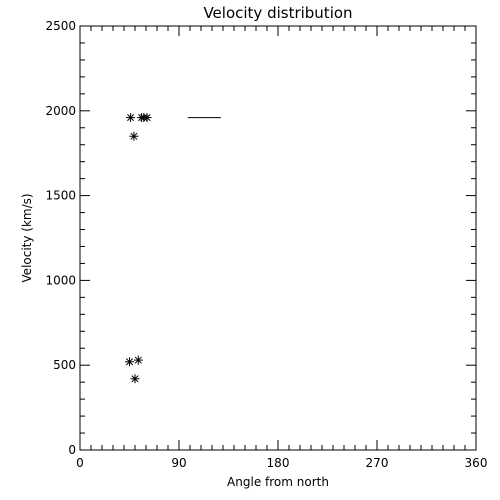  What do you see at coordinates (178, 463) in the screenshot?
I see `x-tick-label: 90` at bounding box center [178, 463].